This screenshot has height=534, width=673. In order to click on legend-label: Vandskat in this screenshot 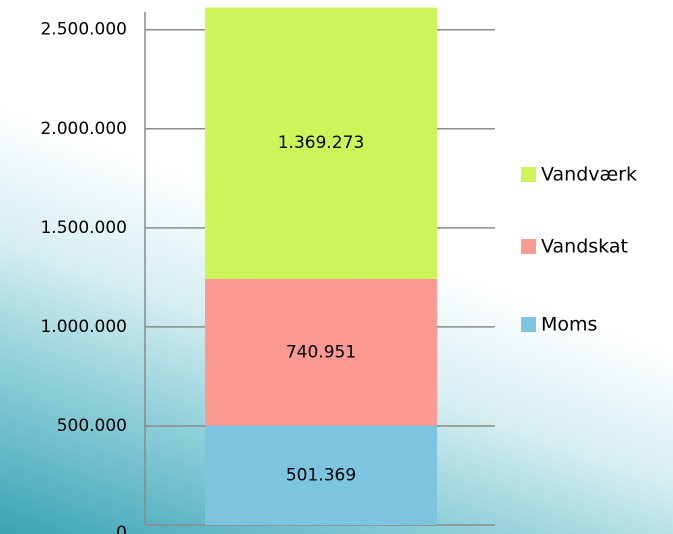, I will do `click(584, 247)`.